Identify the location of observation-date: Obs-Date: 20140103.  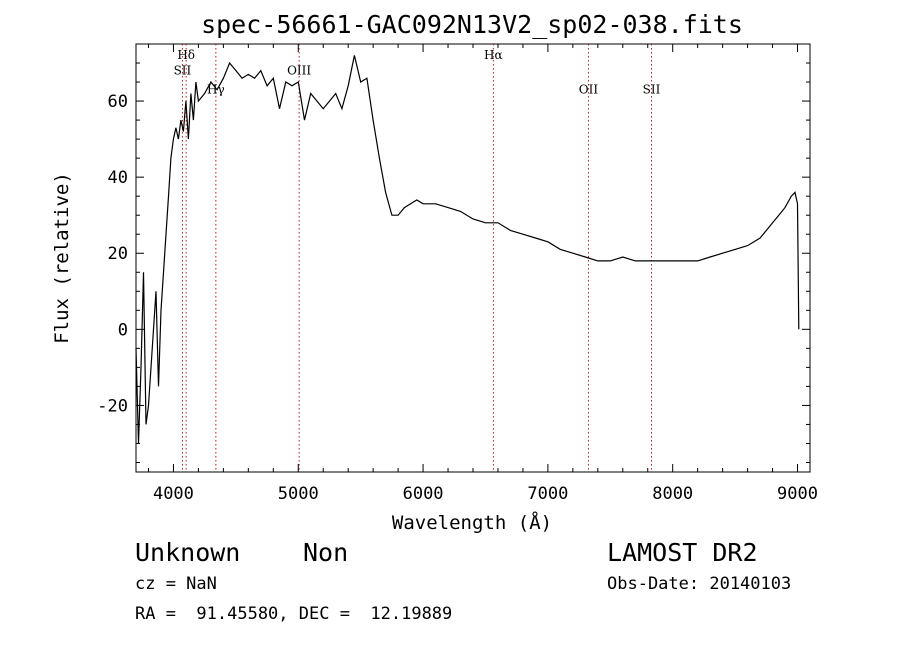
(699, 584).